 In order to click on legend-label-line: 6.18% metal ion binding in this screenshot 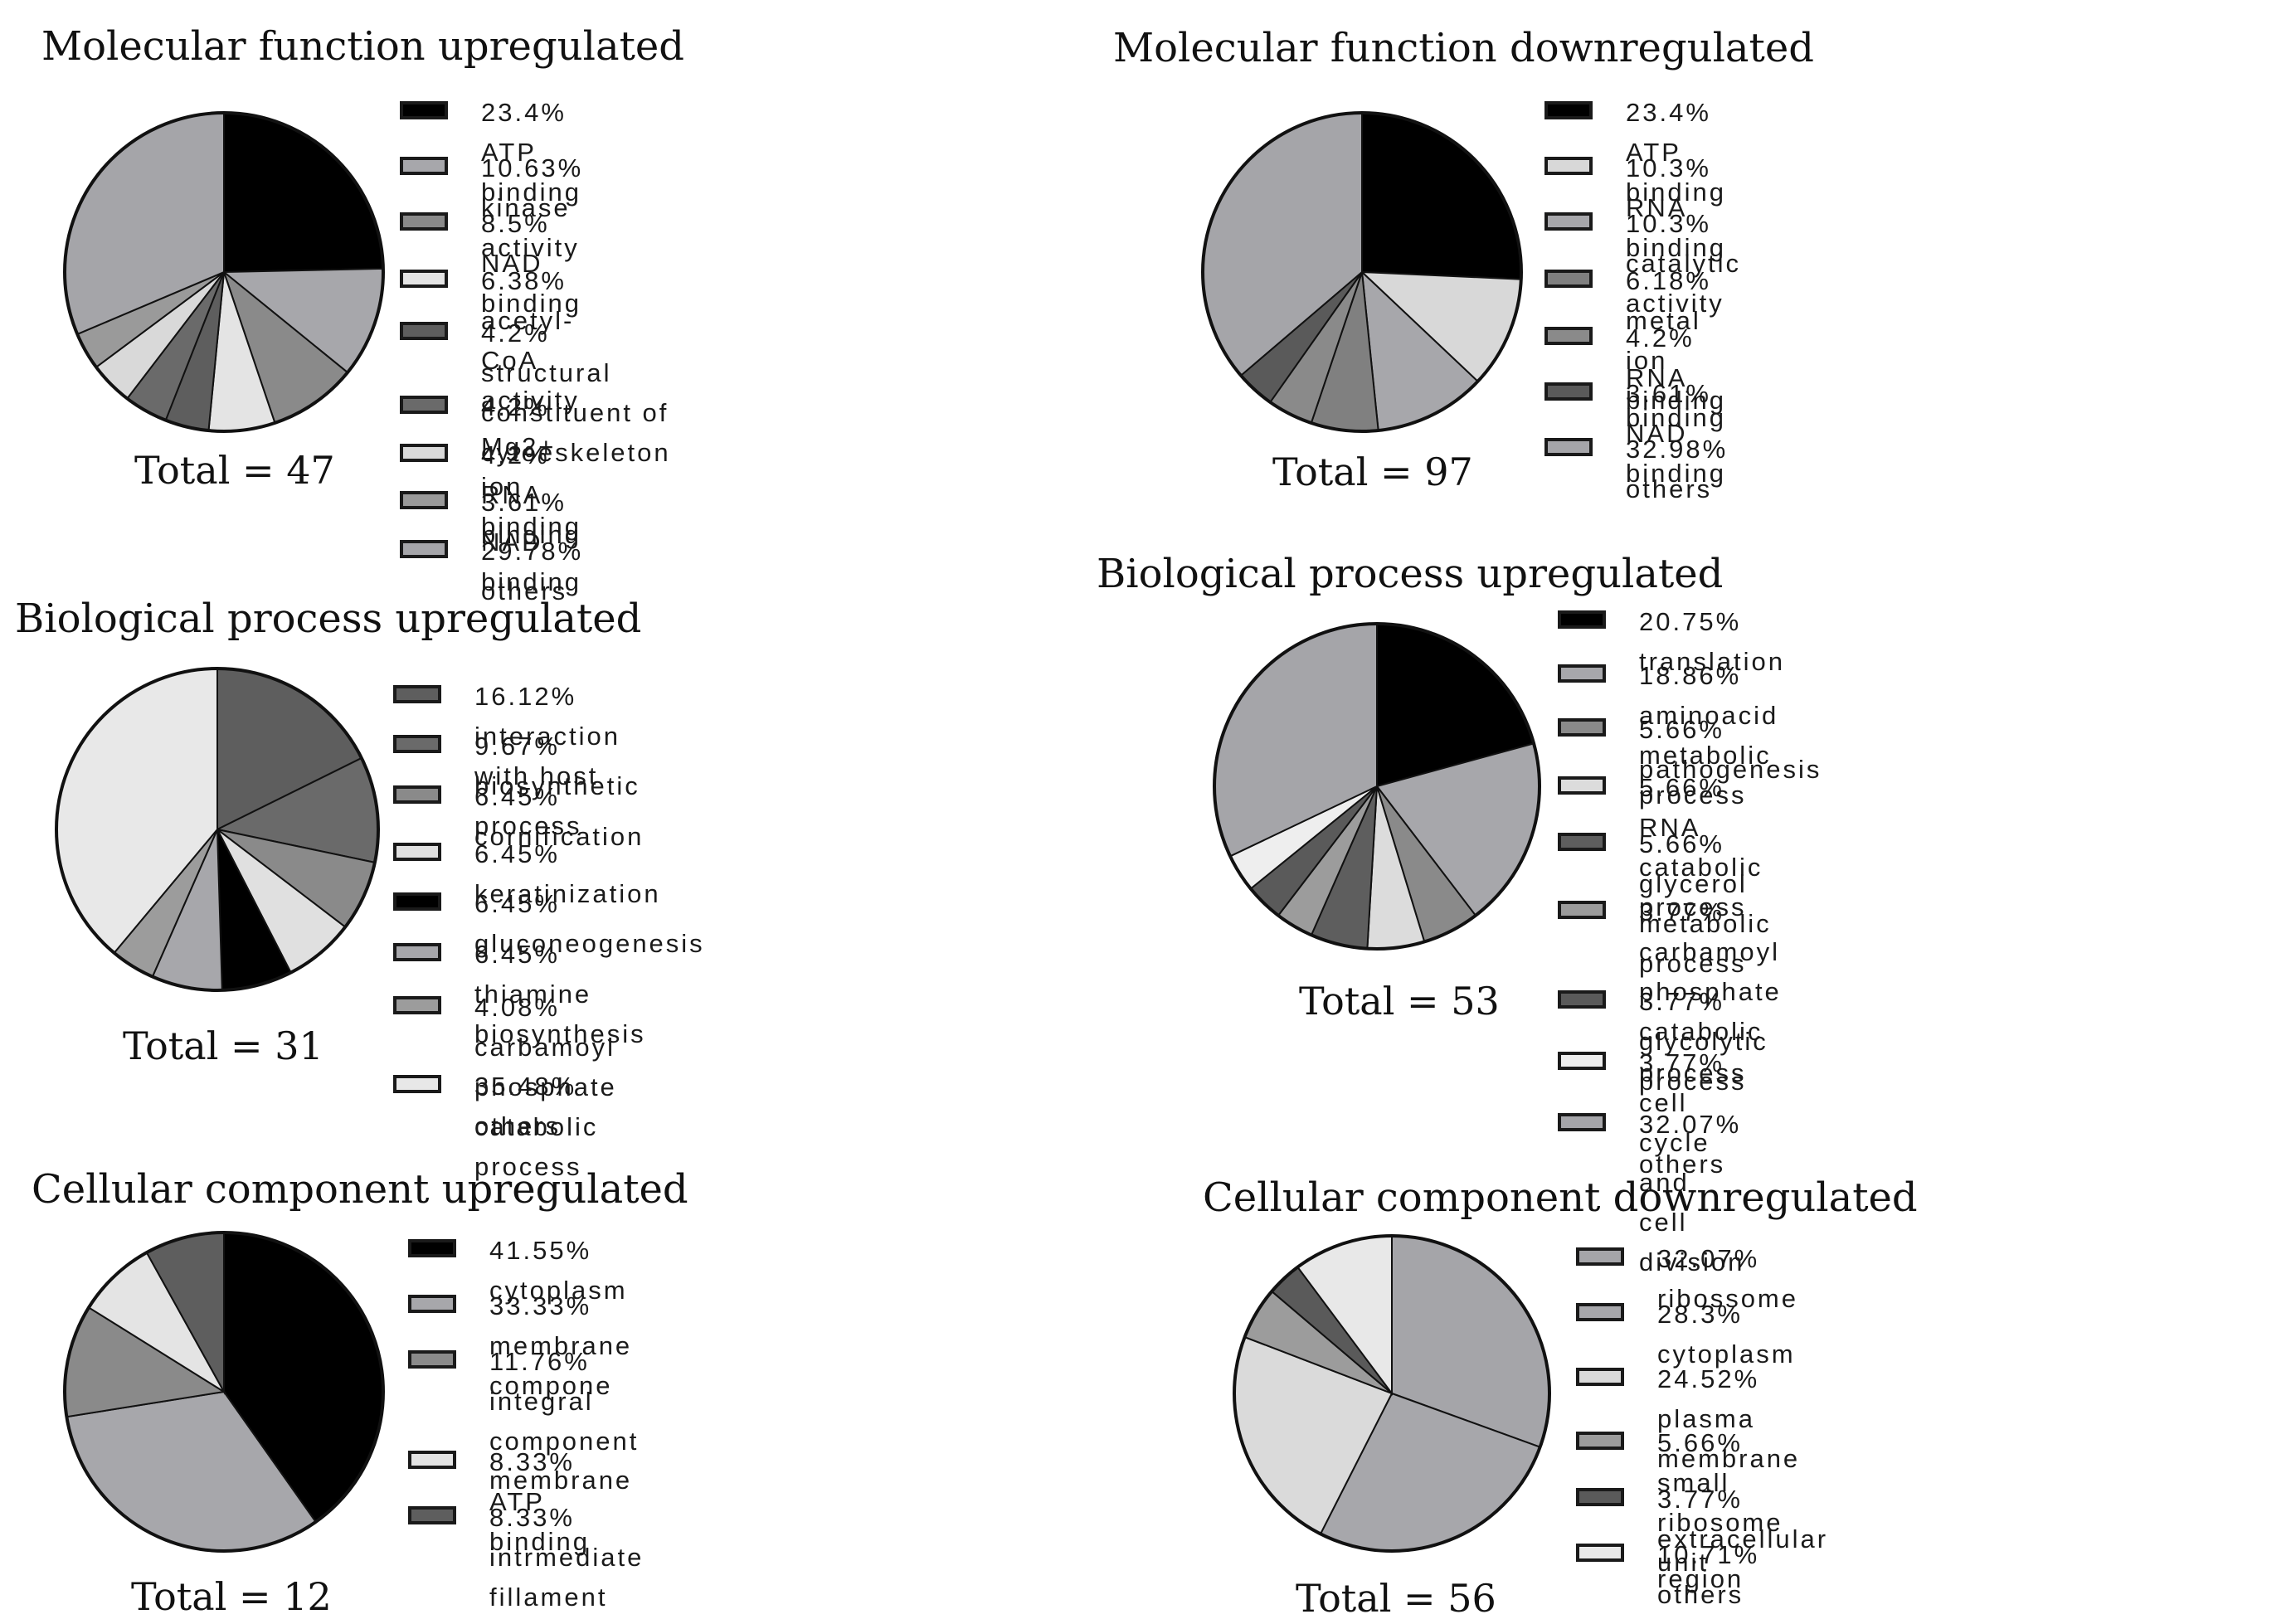, I will do `click(1676, 340)`.